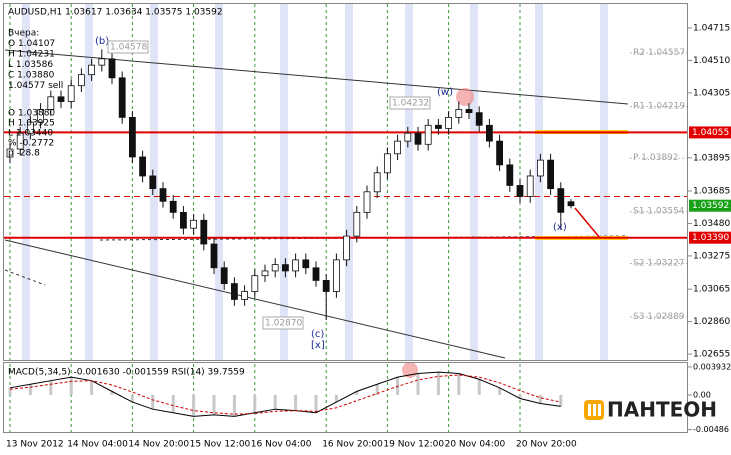 Image resolution: width=731 pixels, height=455 pixels. What do you see at coordinates (710, 133) in the screenshot?
I see `price-box-label: 1.04055` at bounding box center [710, 133].